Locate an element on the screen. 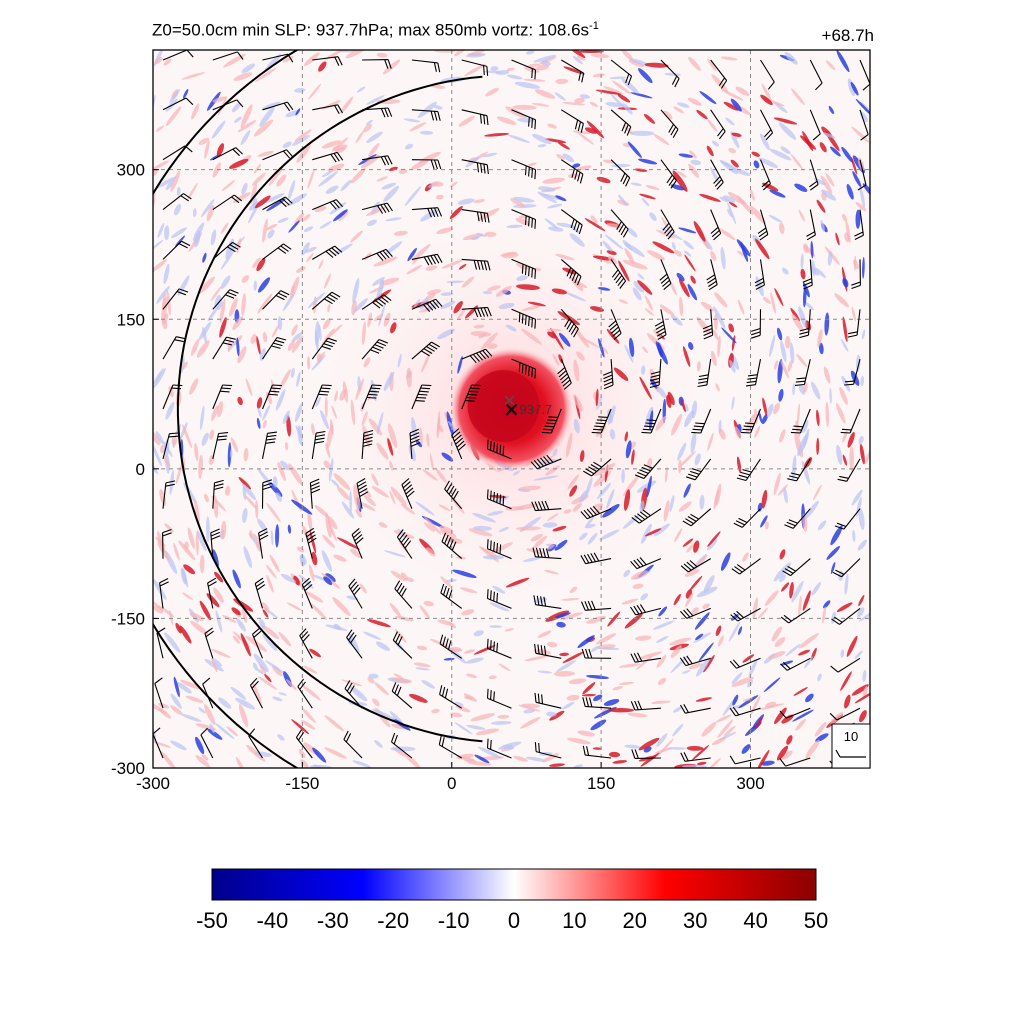 Image resolution: width=1024 pixels, height=1024 pixels. y-tick-label: 0 is located at coordinates (140, 469).